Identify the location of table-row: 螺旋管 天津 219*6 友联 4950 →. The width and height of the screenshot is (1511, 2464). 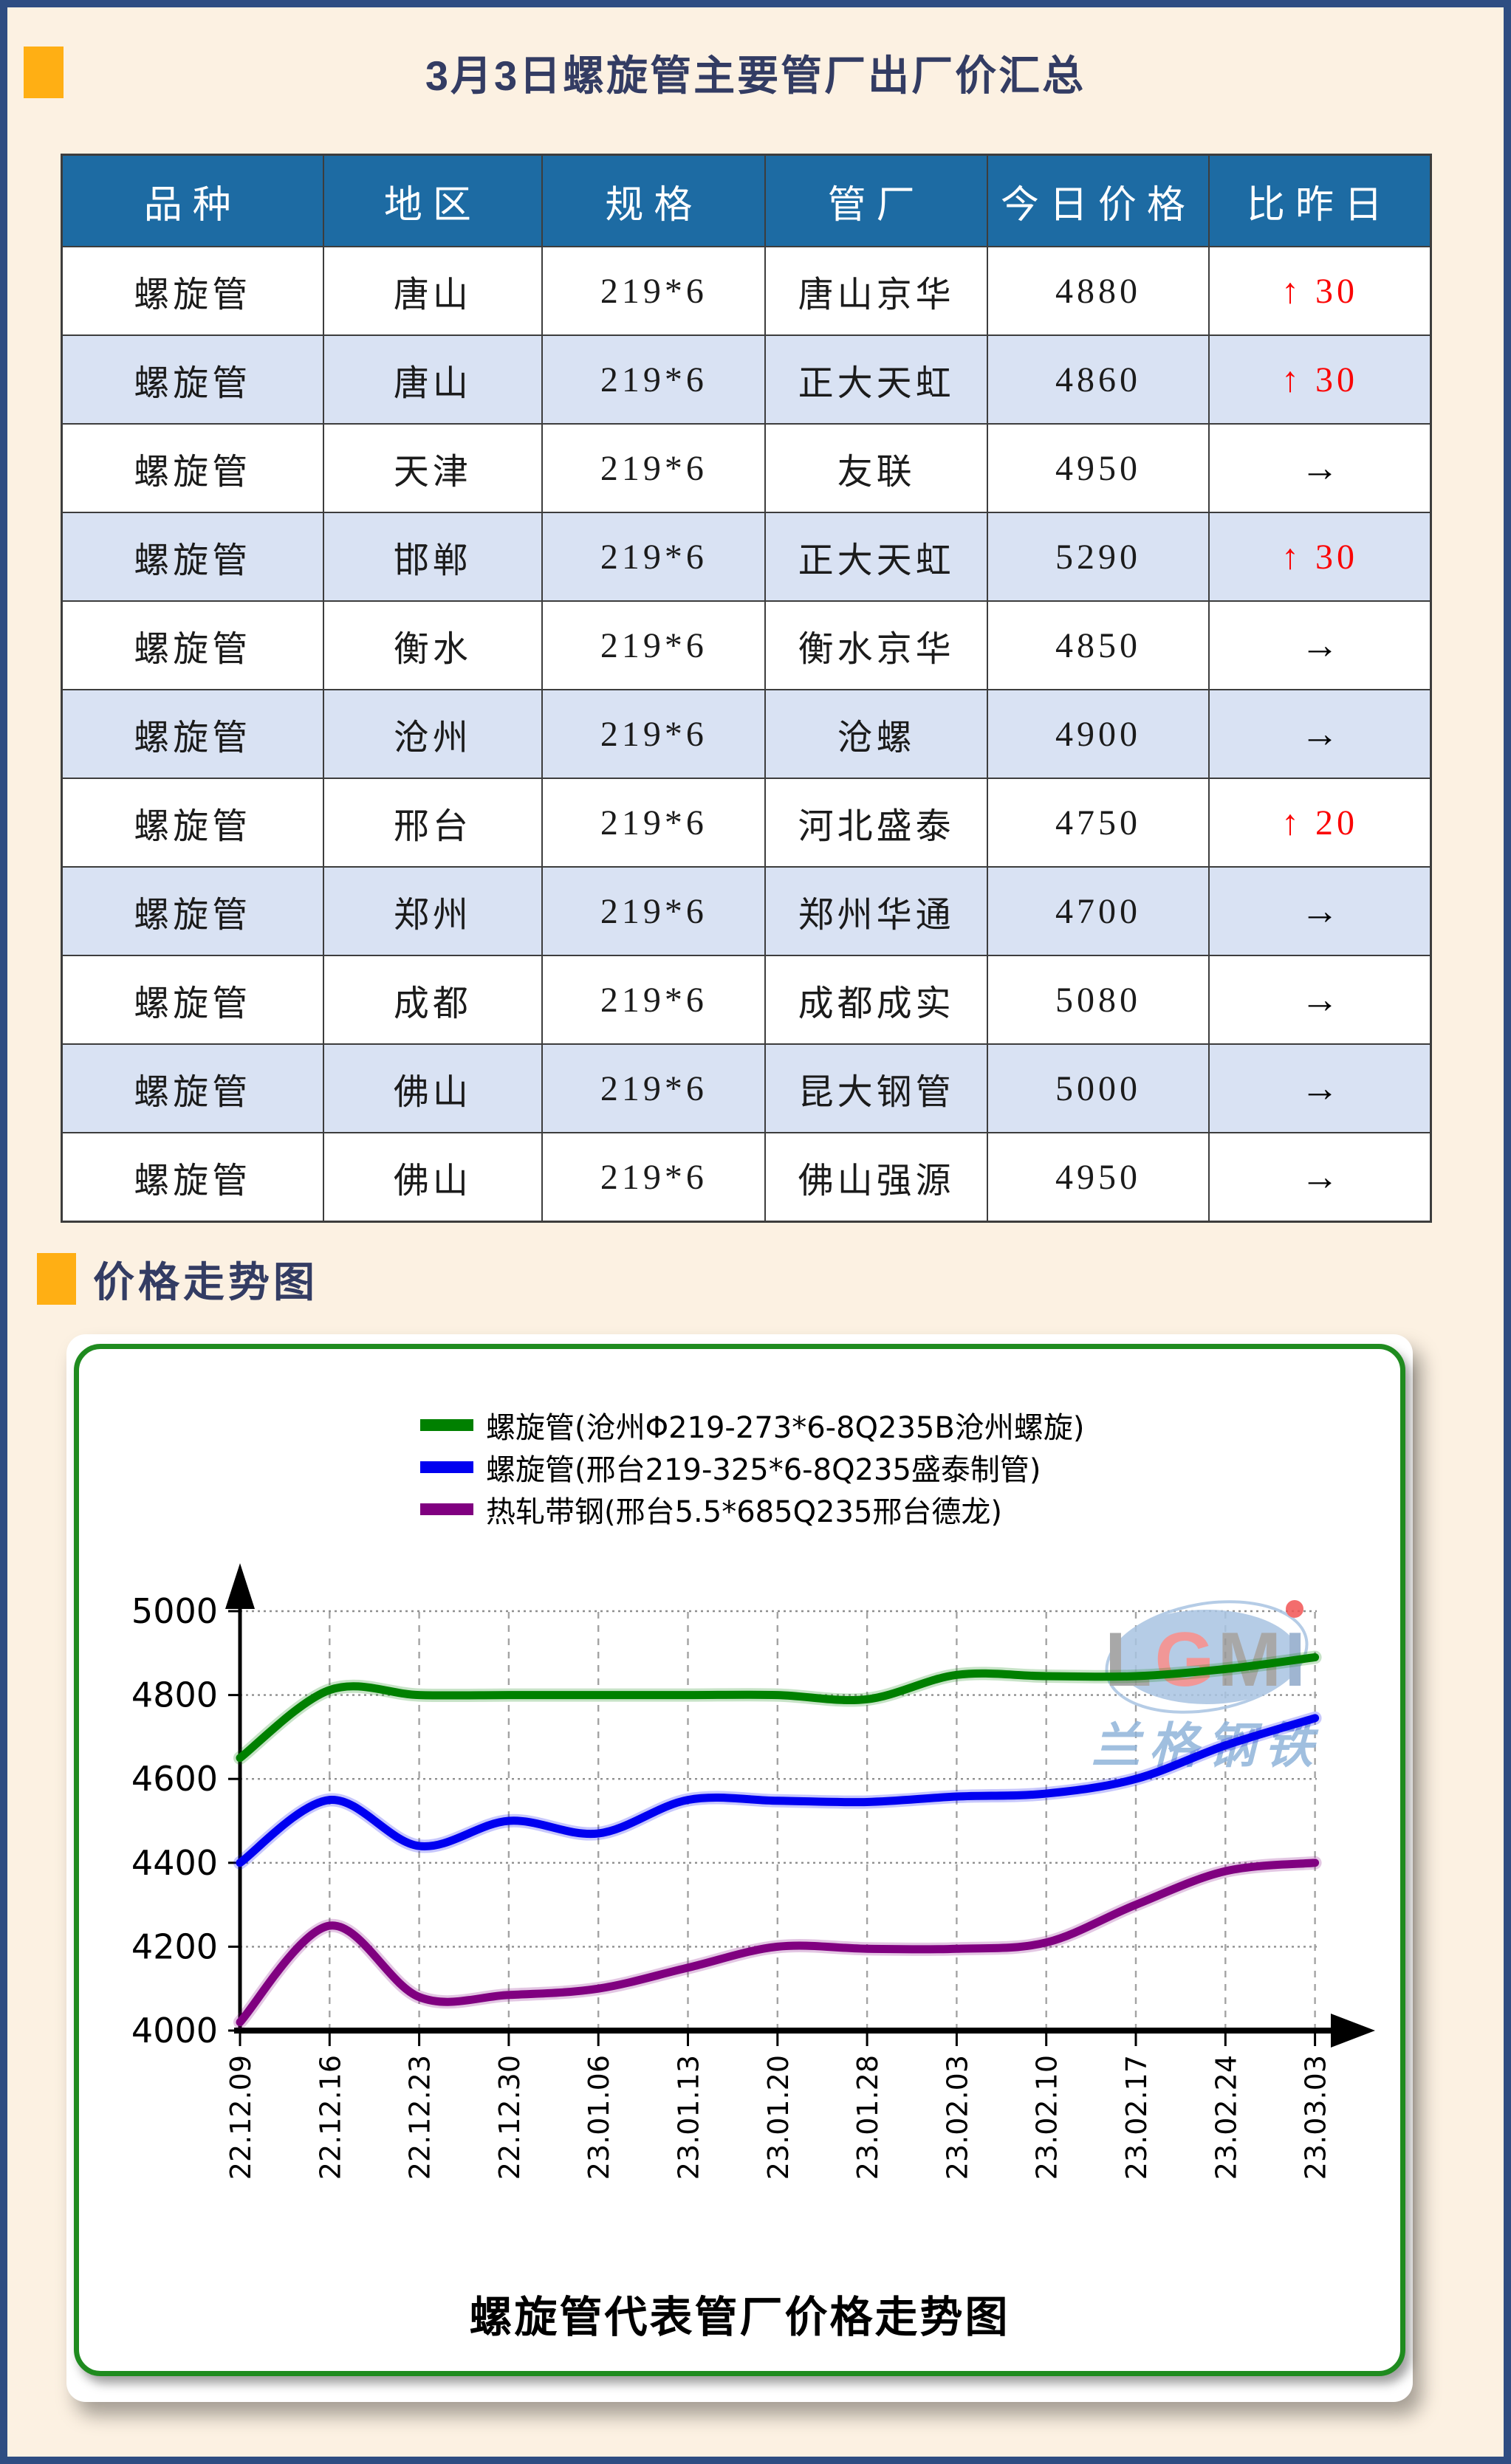
(747, 468).